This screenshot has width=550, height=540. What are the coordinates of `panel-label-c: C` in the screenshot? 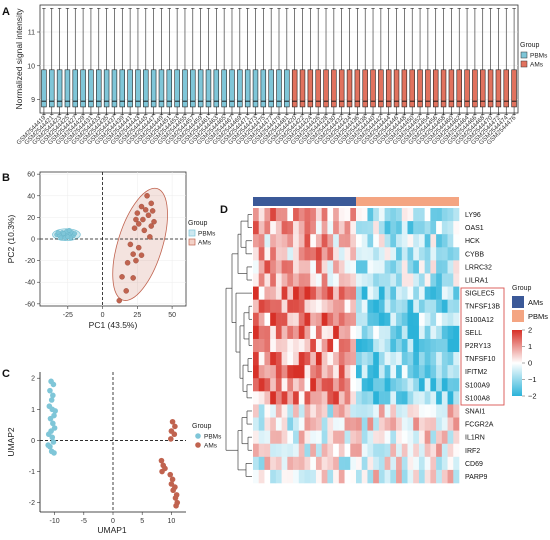 It's located at (6, 374).